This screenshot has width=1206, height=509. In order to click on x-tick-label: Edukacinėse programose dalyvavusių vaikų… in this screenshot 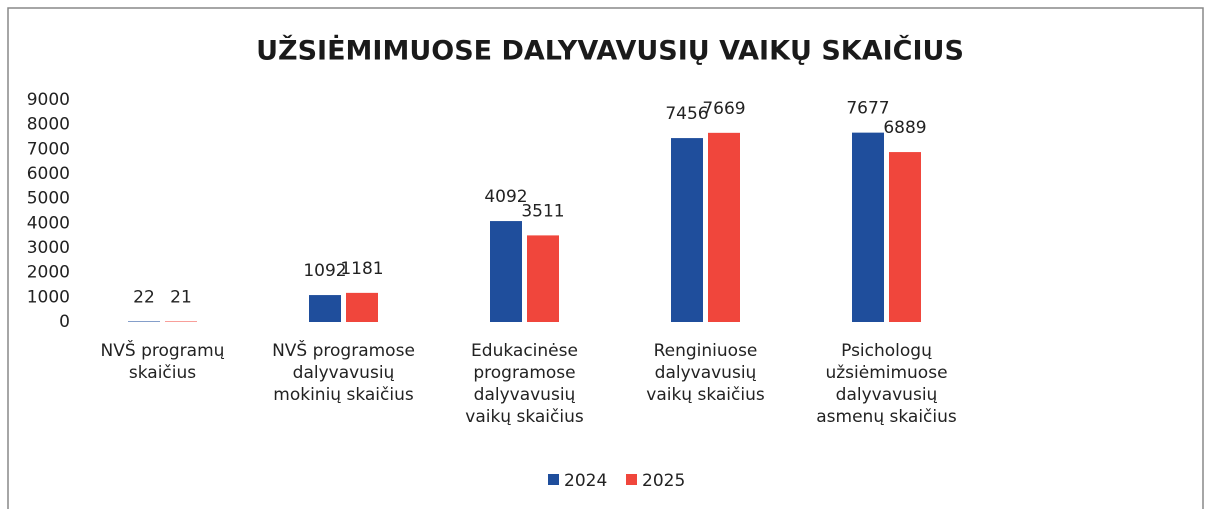, I will do `click(524, 384)`.